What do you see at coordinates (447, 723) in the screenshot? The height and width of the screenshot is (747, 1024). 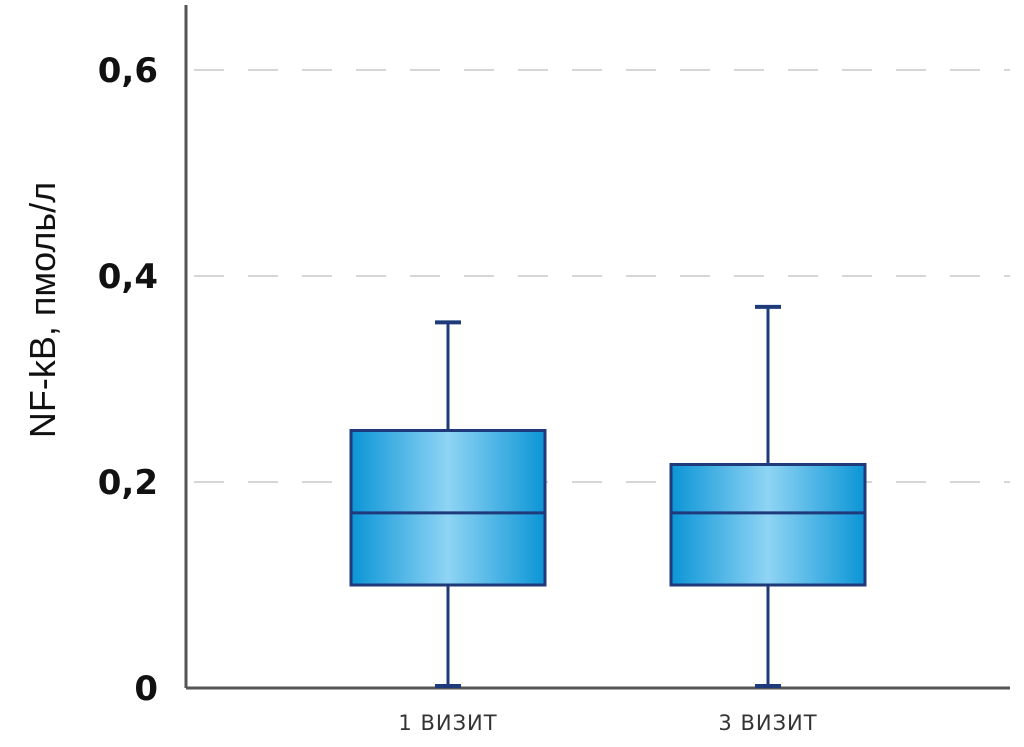 I see `category-label: 1 ВИЗИТ` at bounding box center [447, 723].